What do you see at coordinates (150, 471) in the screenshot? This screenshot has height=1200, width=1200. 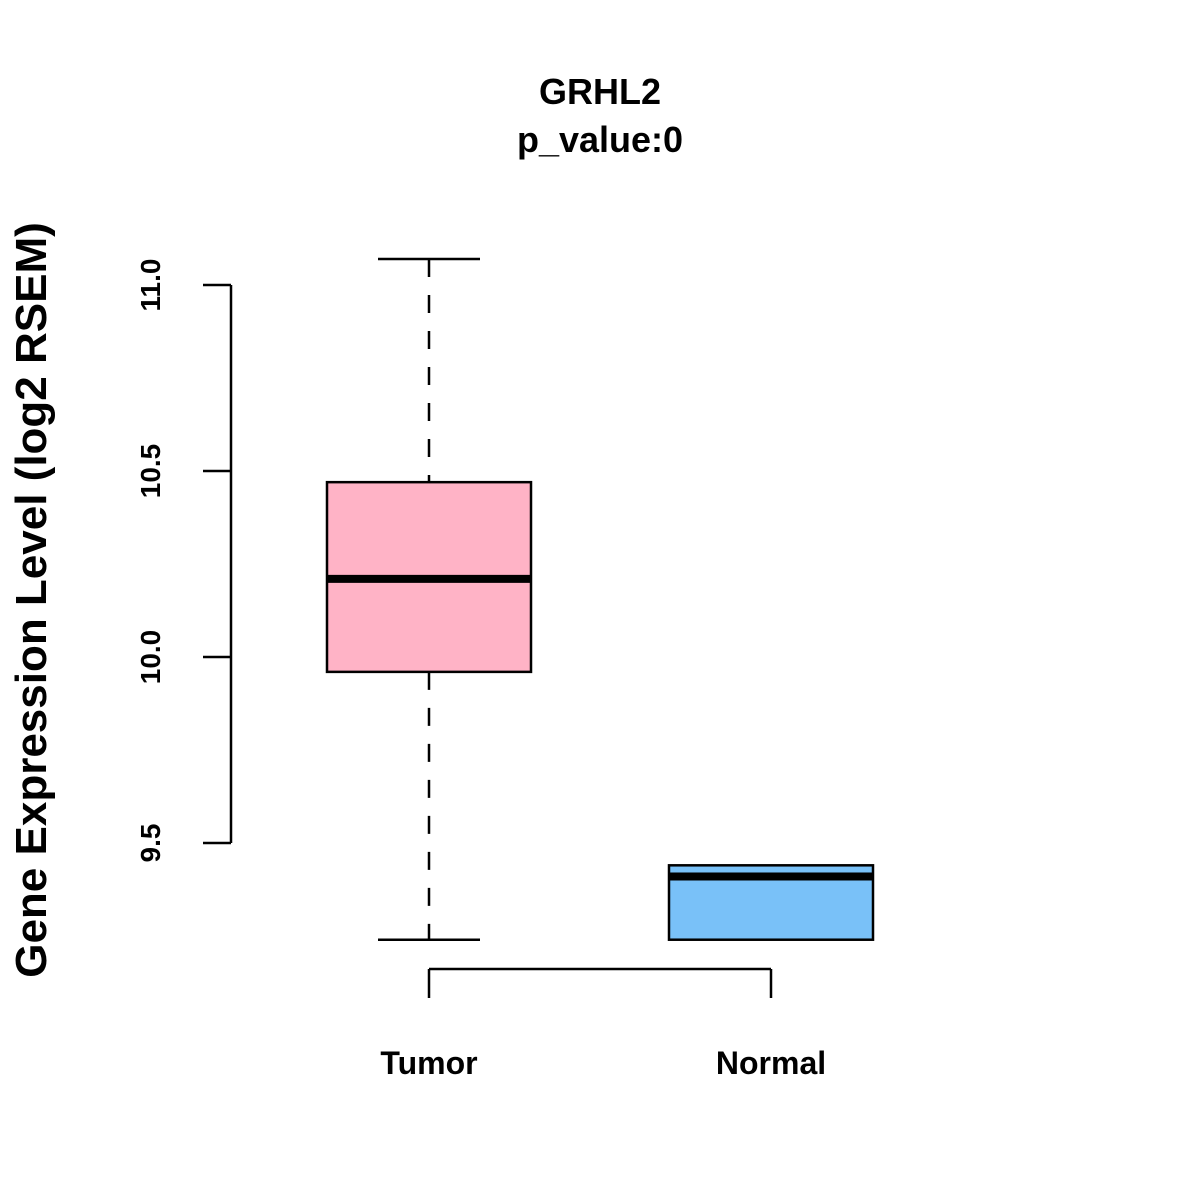 I see `y-tick-label-2: 10.5` at bounding box center [150, 471].